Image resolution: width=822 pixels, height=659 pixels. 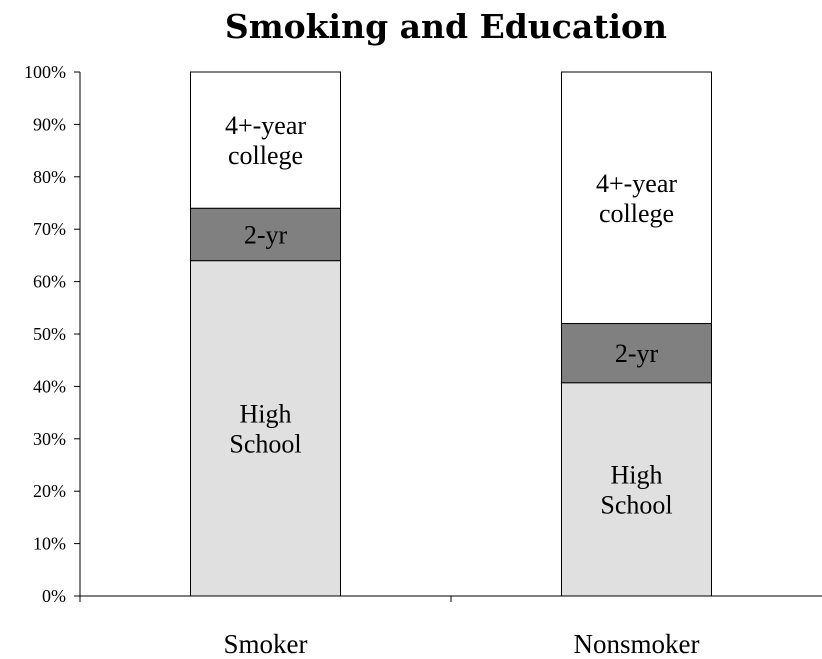 What do you see at coordinates (49, 544) in the screenshot?
I see `y-tick-label: 10%` at bounding box center [49, 544].